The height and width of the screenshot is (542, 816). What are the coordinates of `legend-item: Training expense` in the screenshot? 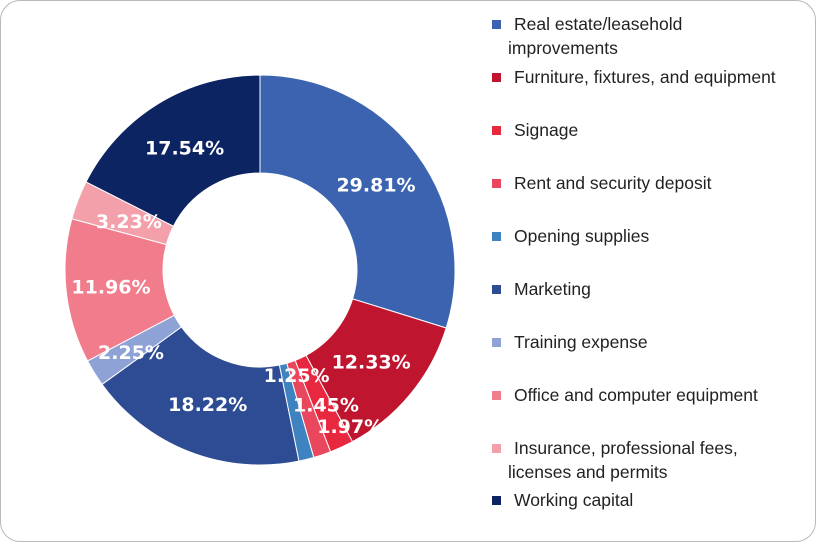 It's located at (649, 342).